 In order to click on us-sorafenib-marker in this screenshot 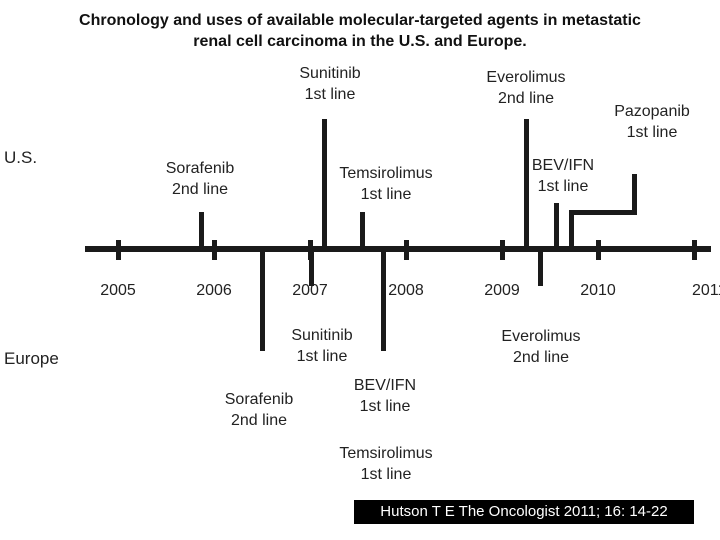, I will do `click(201, 230)`.